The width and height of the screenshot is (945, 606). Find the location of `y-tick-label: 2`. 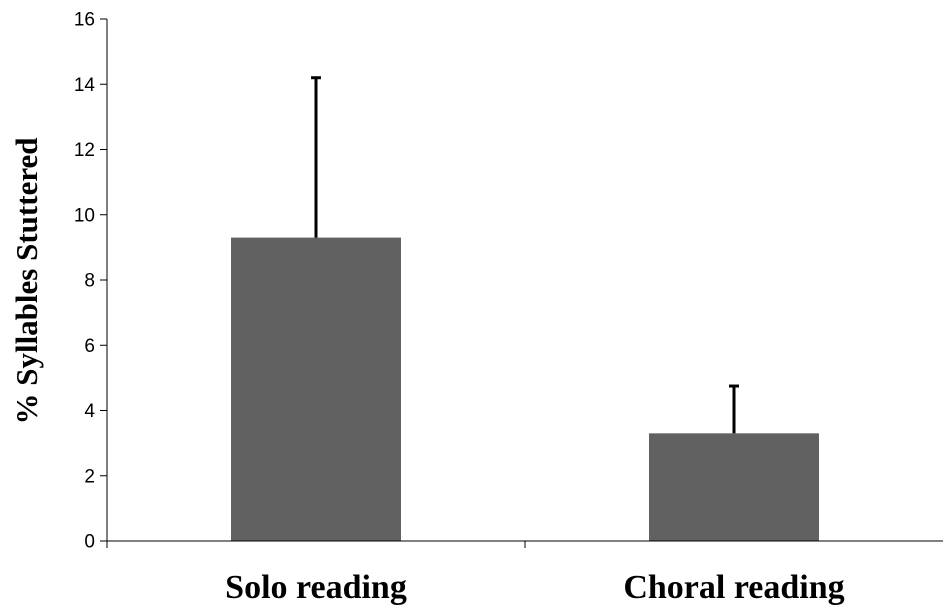

y-tick-label: 2 is located at coordinates (89, 476).